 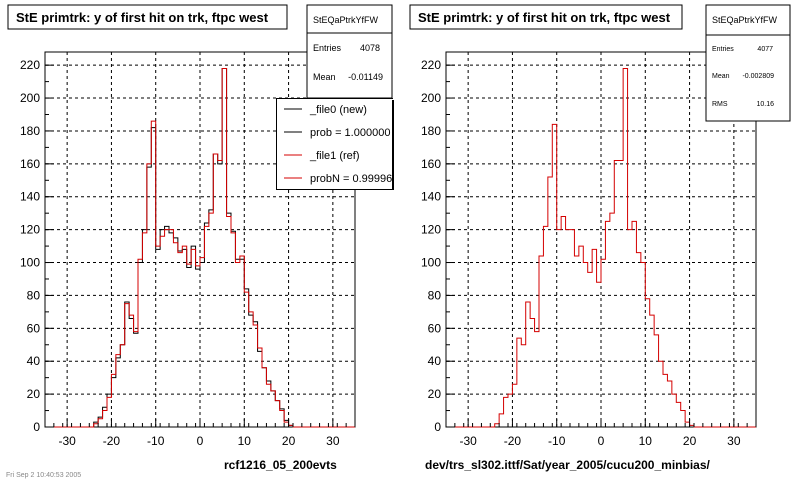 I want to click on right-stats-entries-value: 4077, so click(x=765, y=49).